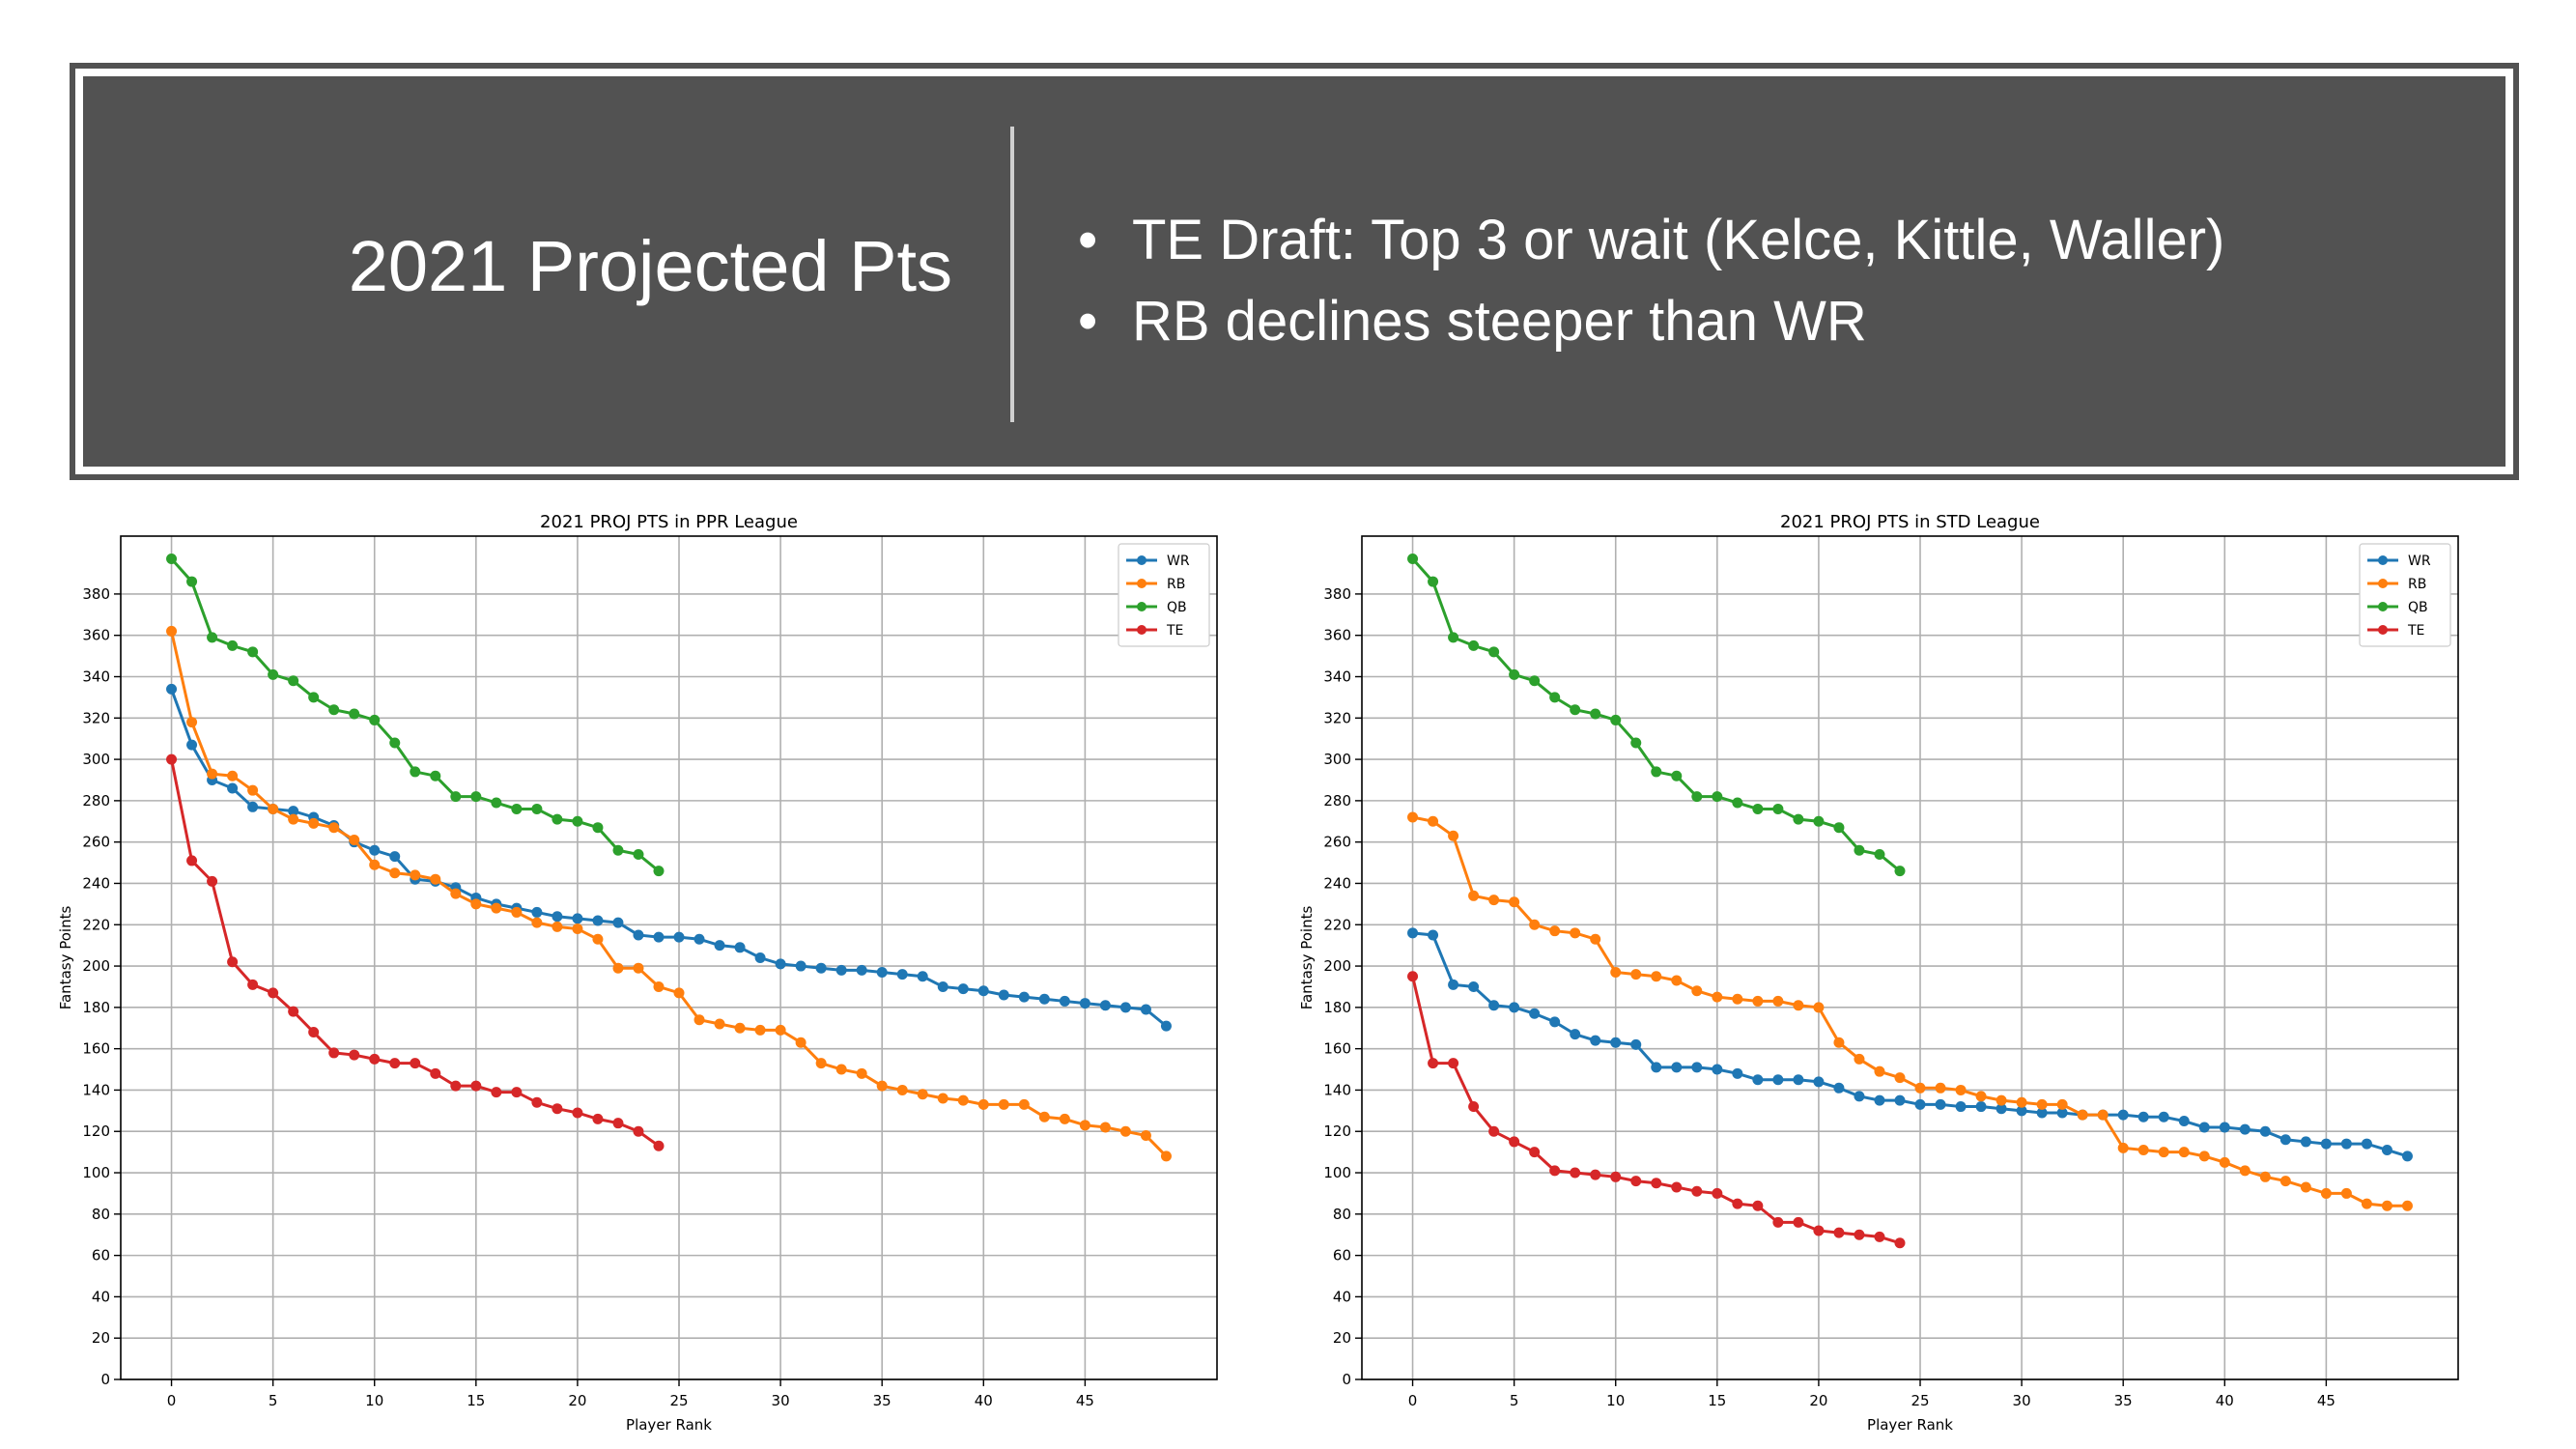 This screenshot has width=2576, height=1449. I want to click on x-tick-label: 30, so click(2022, 1400).